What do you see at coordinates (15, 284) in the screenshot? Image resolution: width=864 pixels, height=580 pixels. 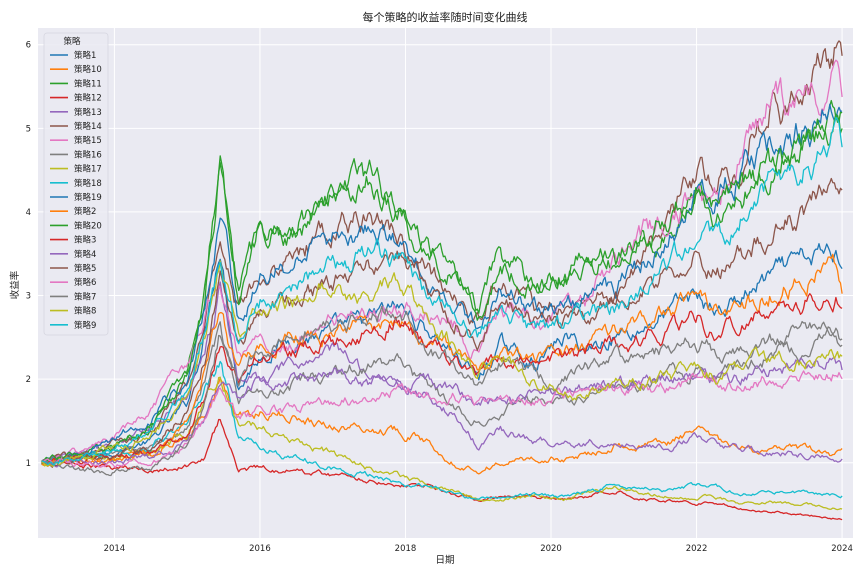 I see `y-axis-label: 收益率` at bounding box center [15, 284].